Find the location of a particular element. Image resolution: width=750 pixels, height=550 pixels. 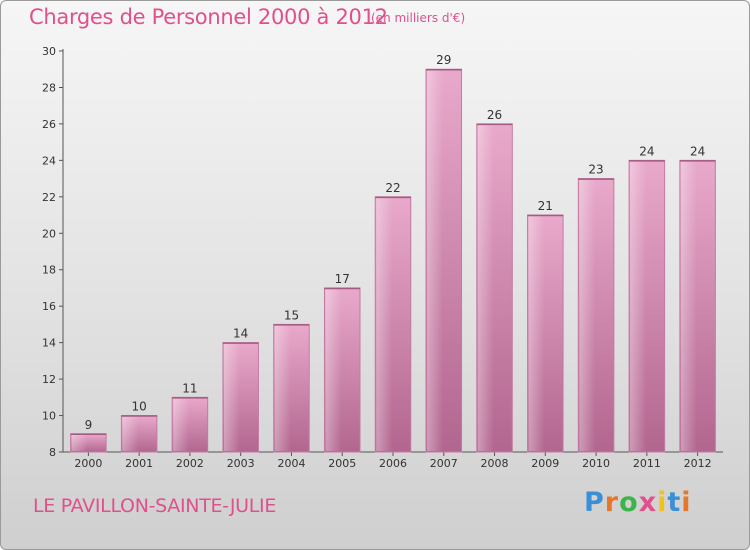

x-tick-label-2009: 2009 is located at coordinates (545, 463).